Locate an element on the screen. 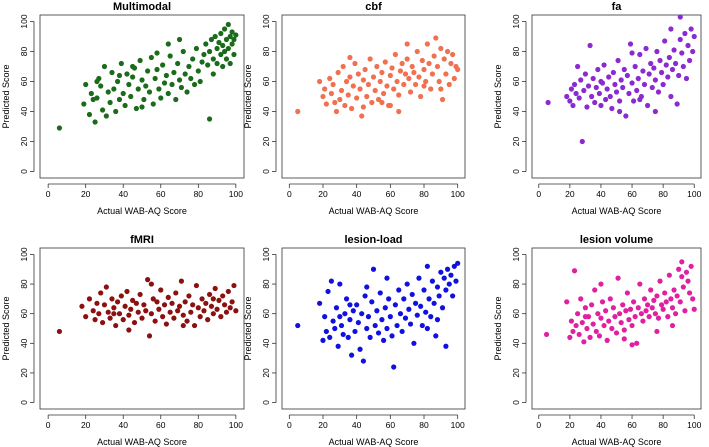 This screenshot has height=447, width=709. x-tick-label: 80 is located at coordinates (199, 425).